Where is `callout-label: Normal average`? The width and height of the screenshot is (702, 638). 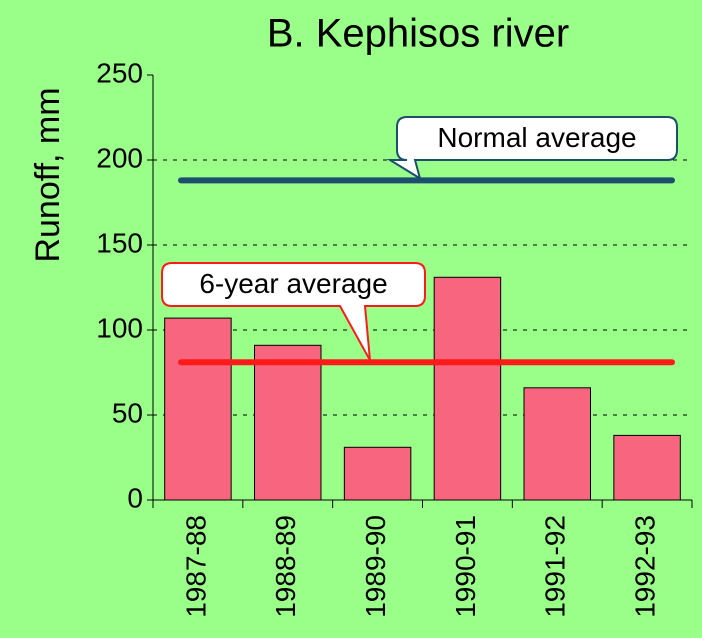
callout-label: Normal average is located at coordinates (536, 137).